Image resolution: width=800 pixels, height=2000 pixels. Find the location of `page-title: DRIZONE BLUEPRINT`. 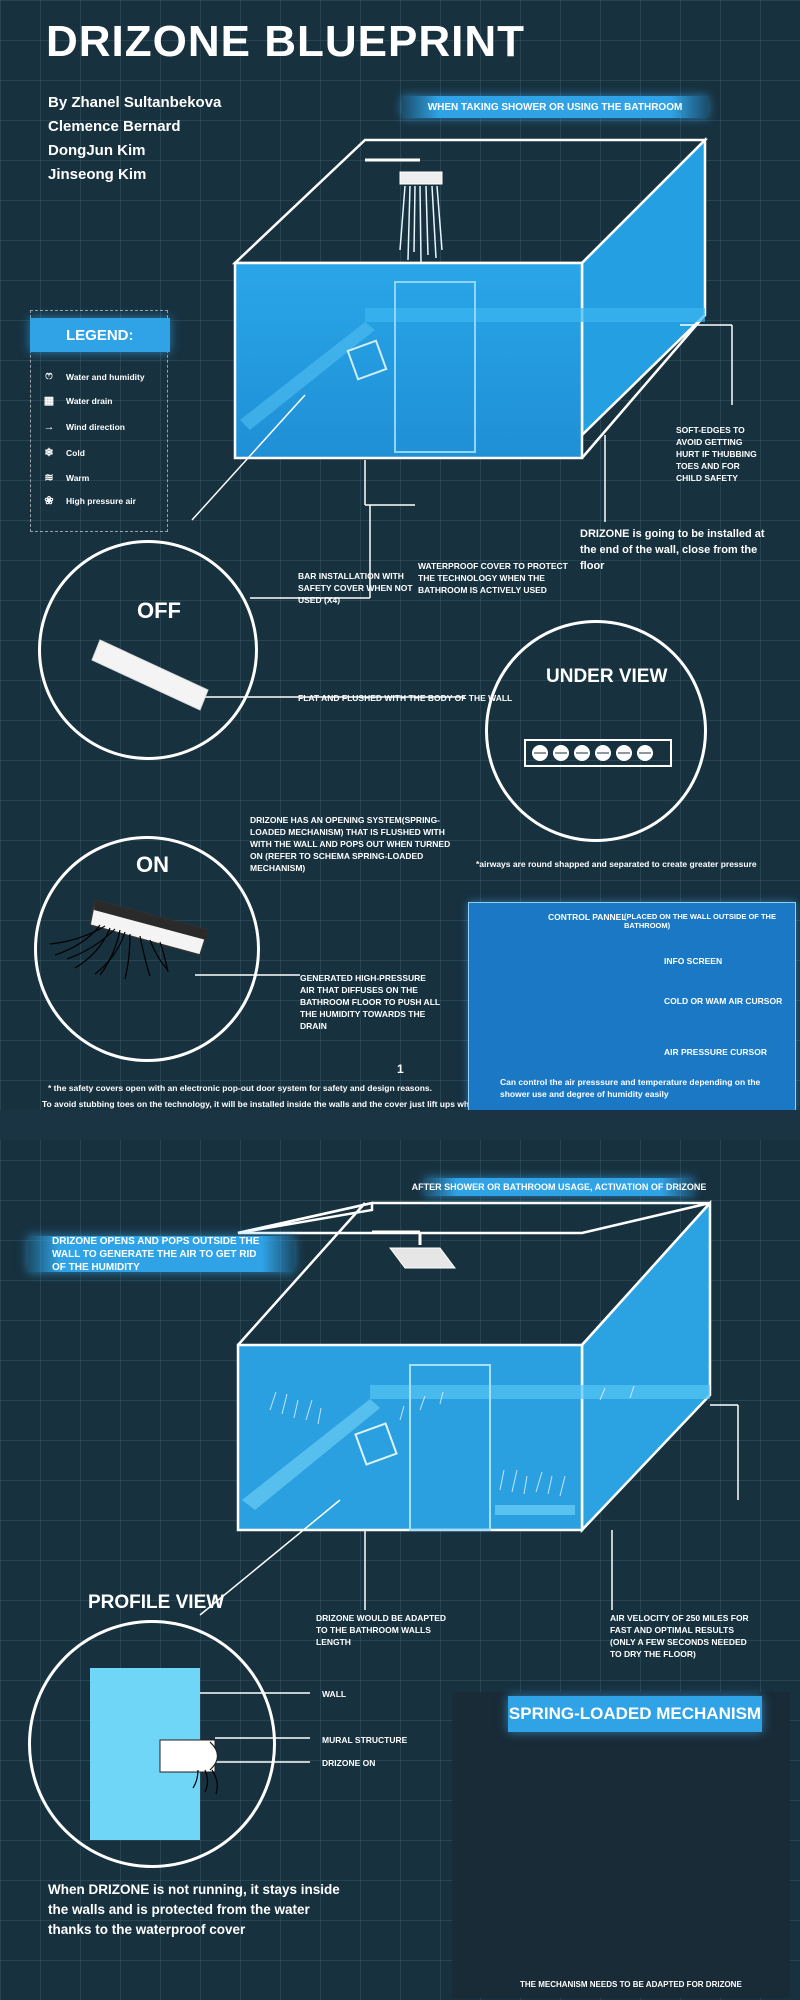

page-title: DRIZONE BLUEPRINT is located at coordinates (285, 41).